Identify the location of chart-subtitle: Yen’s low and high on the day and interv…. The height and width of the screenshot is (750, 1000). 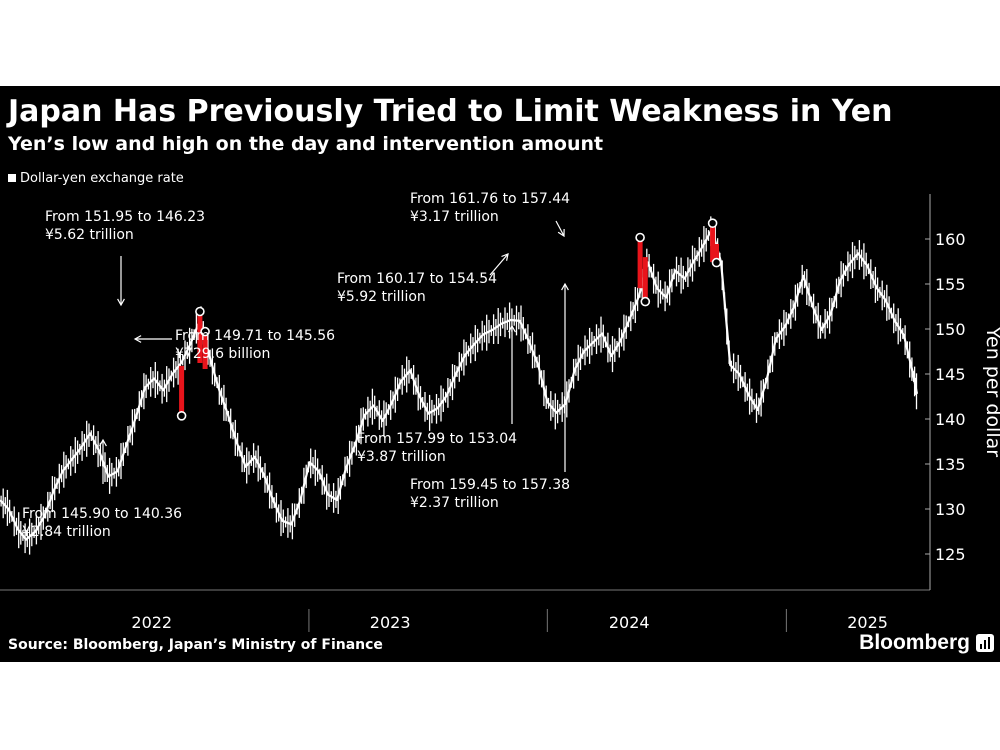
(306, 144).